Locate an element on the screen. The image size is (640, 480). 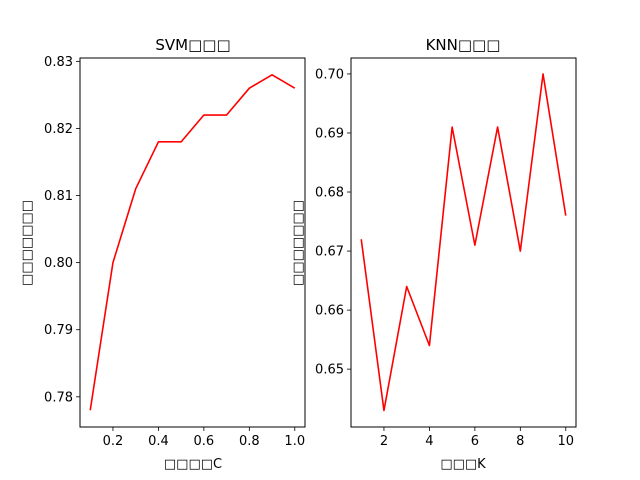
knn-y-tick-label: 0.69 is located at coordinates (329, 133).